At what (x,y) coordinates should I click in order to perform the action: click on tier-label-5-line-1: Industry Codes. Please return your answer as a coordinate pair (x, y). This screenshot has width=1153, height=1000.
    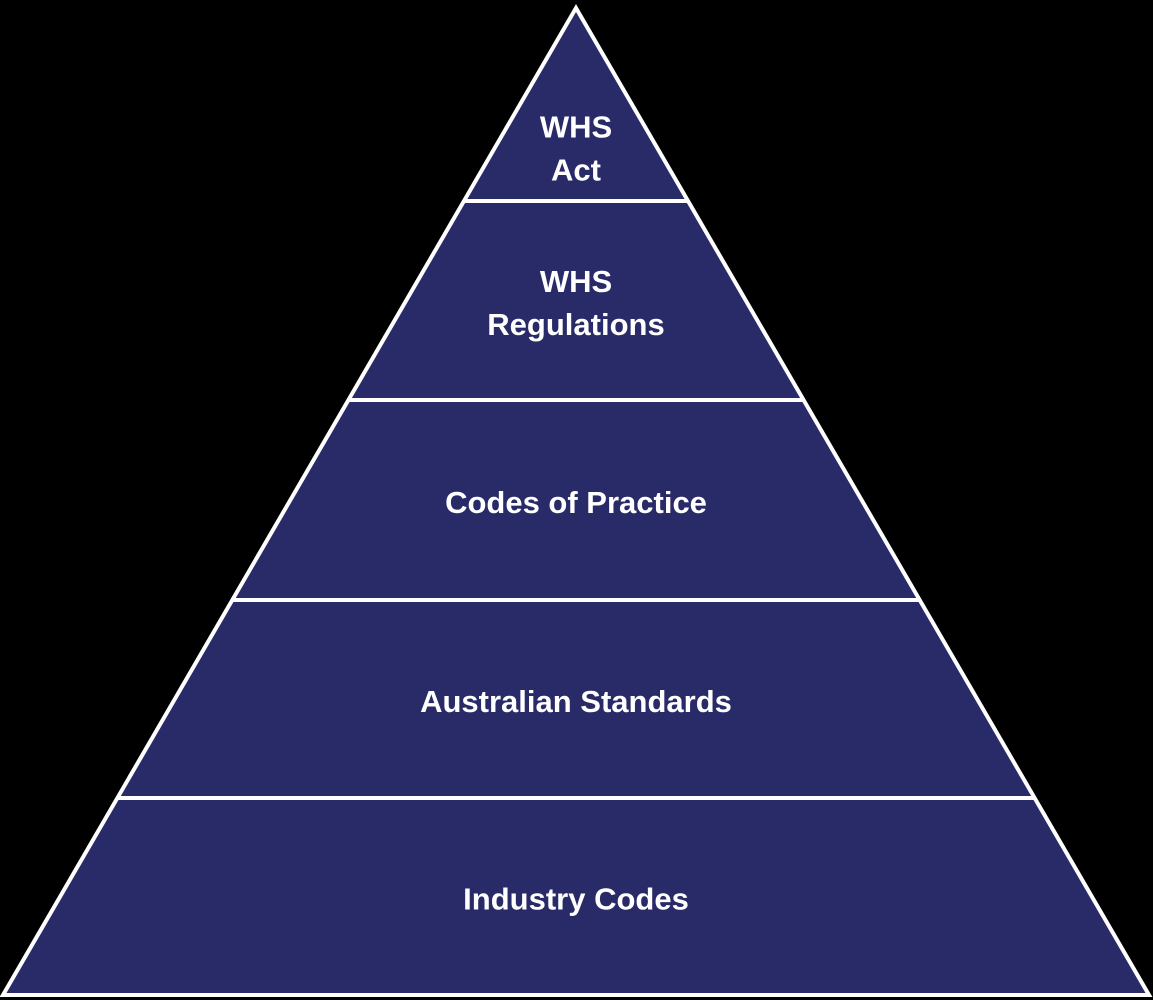
    Looking at the image, I should click on (576, 899).